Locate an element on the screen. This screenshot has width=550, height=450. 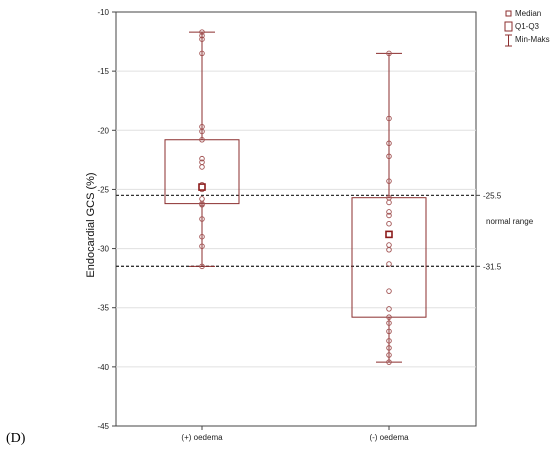
legend-median-symbol is located at coordinates (508, 13).